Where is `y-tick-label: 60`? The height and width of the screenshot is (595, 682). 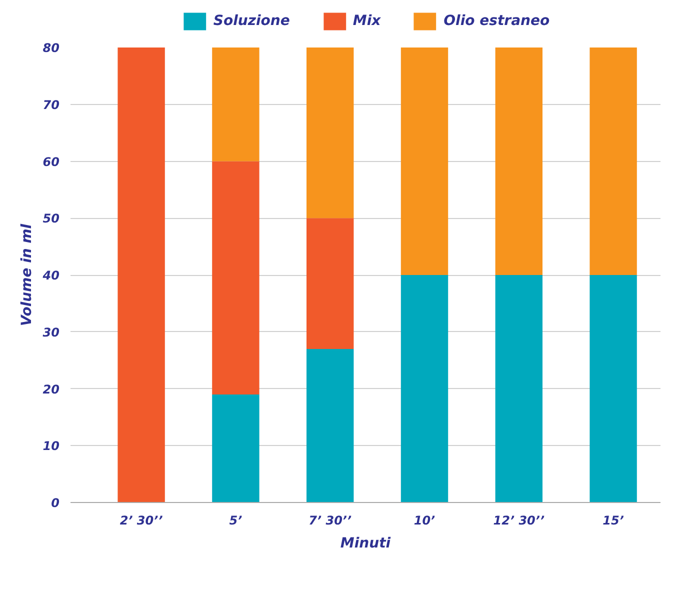 y-tick-label: 60 is located at coordinates (51, 161).